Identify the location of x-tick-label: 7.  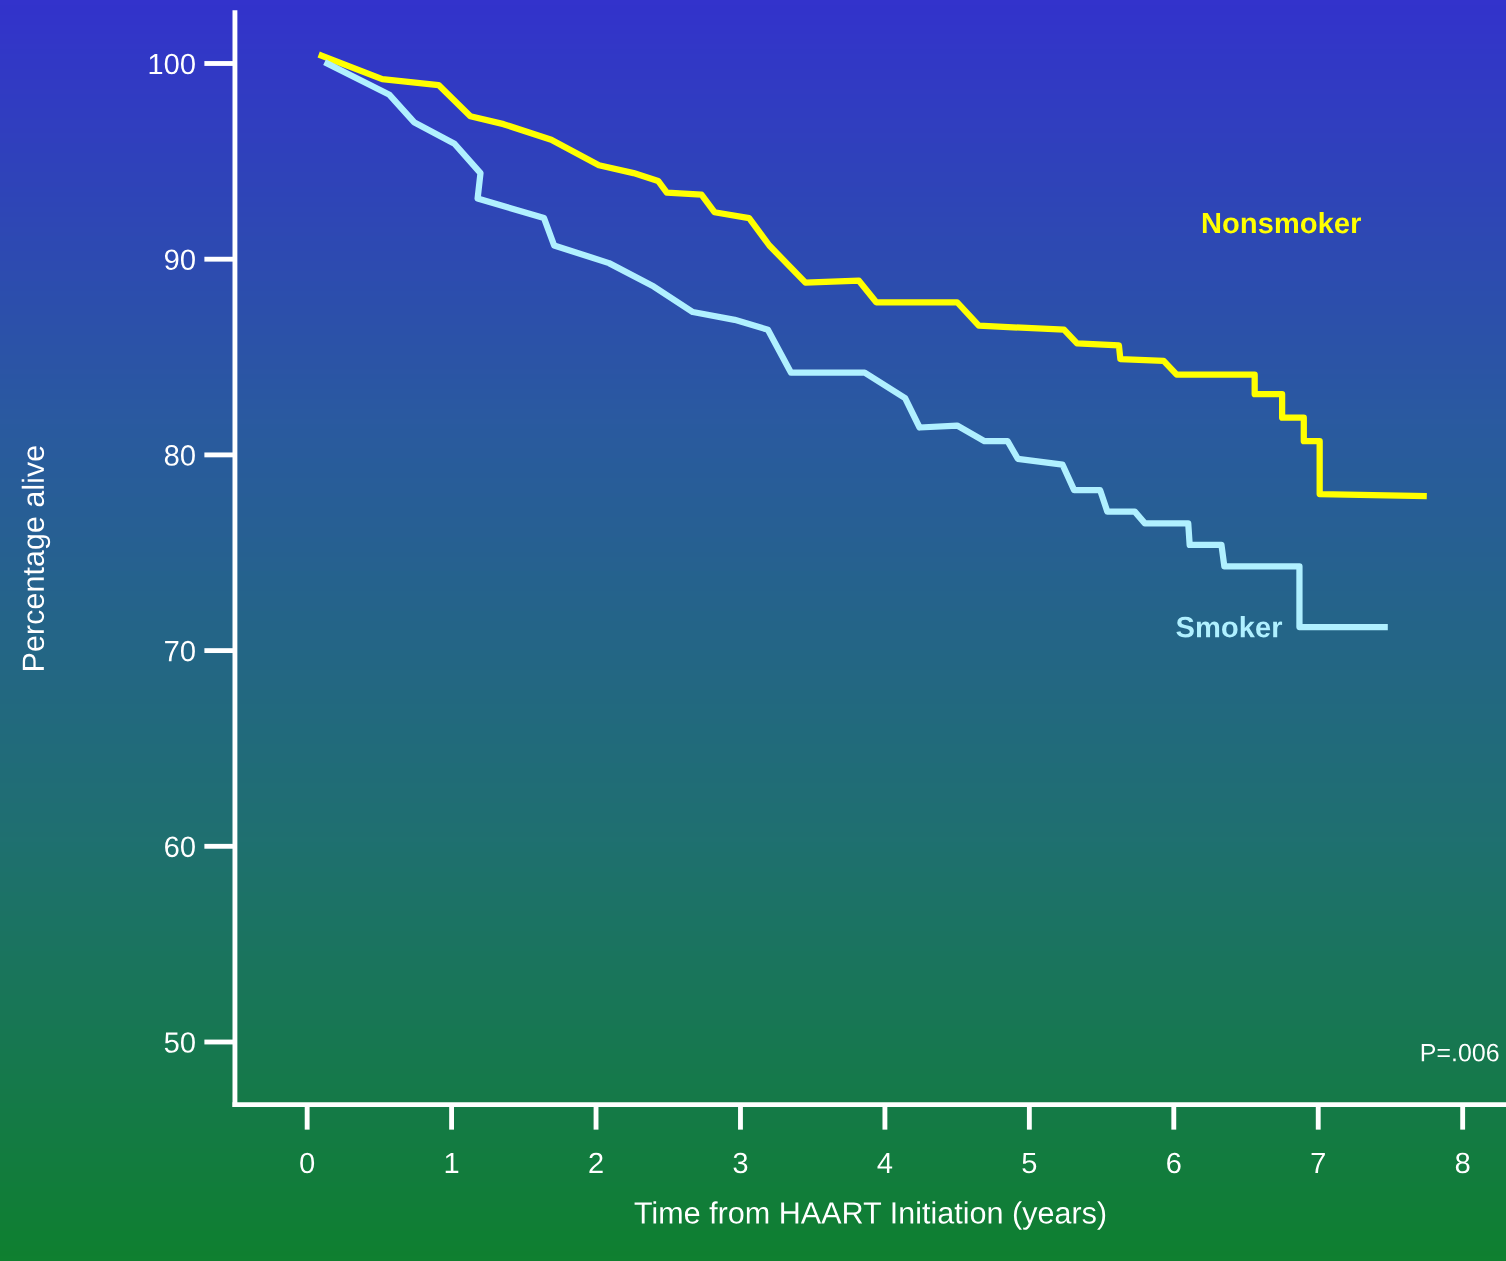
(1318, 1162).